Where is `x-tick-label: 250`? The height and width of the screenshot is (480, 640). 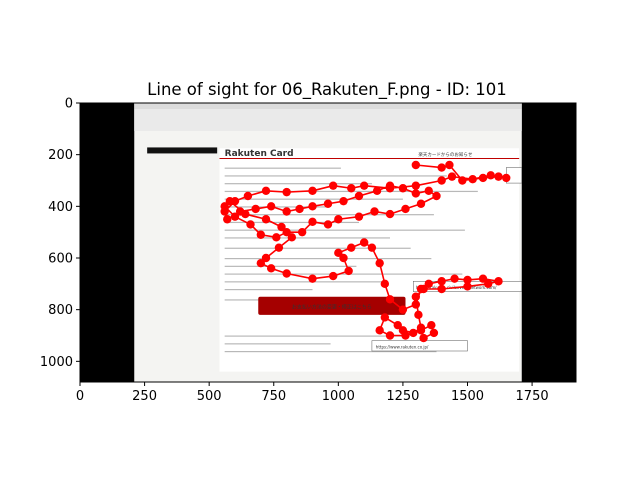
x-tick-label: 250 is located at coordinates (144, 396).